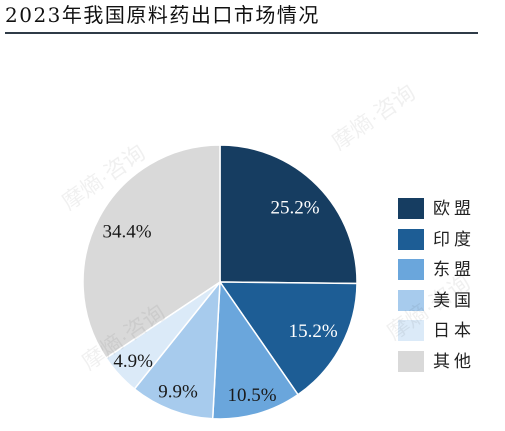 Image resolution: width=505 pixels, height=431 pixels. I want to click on data-label-1: 25.2%, so click(294, 207).